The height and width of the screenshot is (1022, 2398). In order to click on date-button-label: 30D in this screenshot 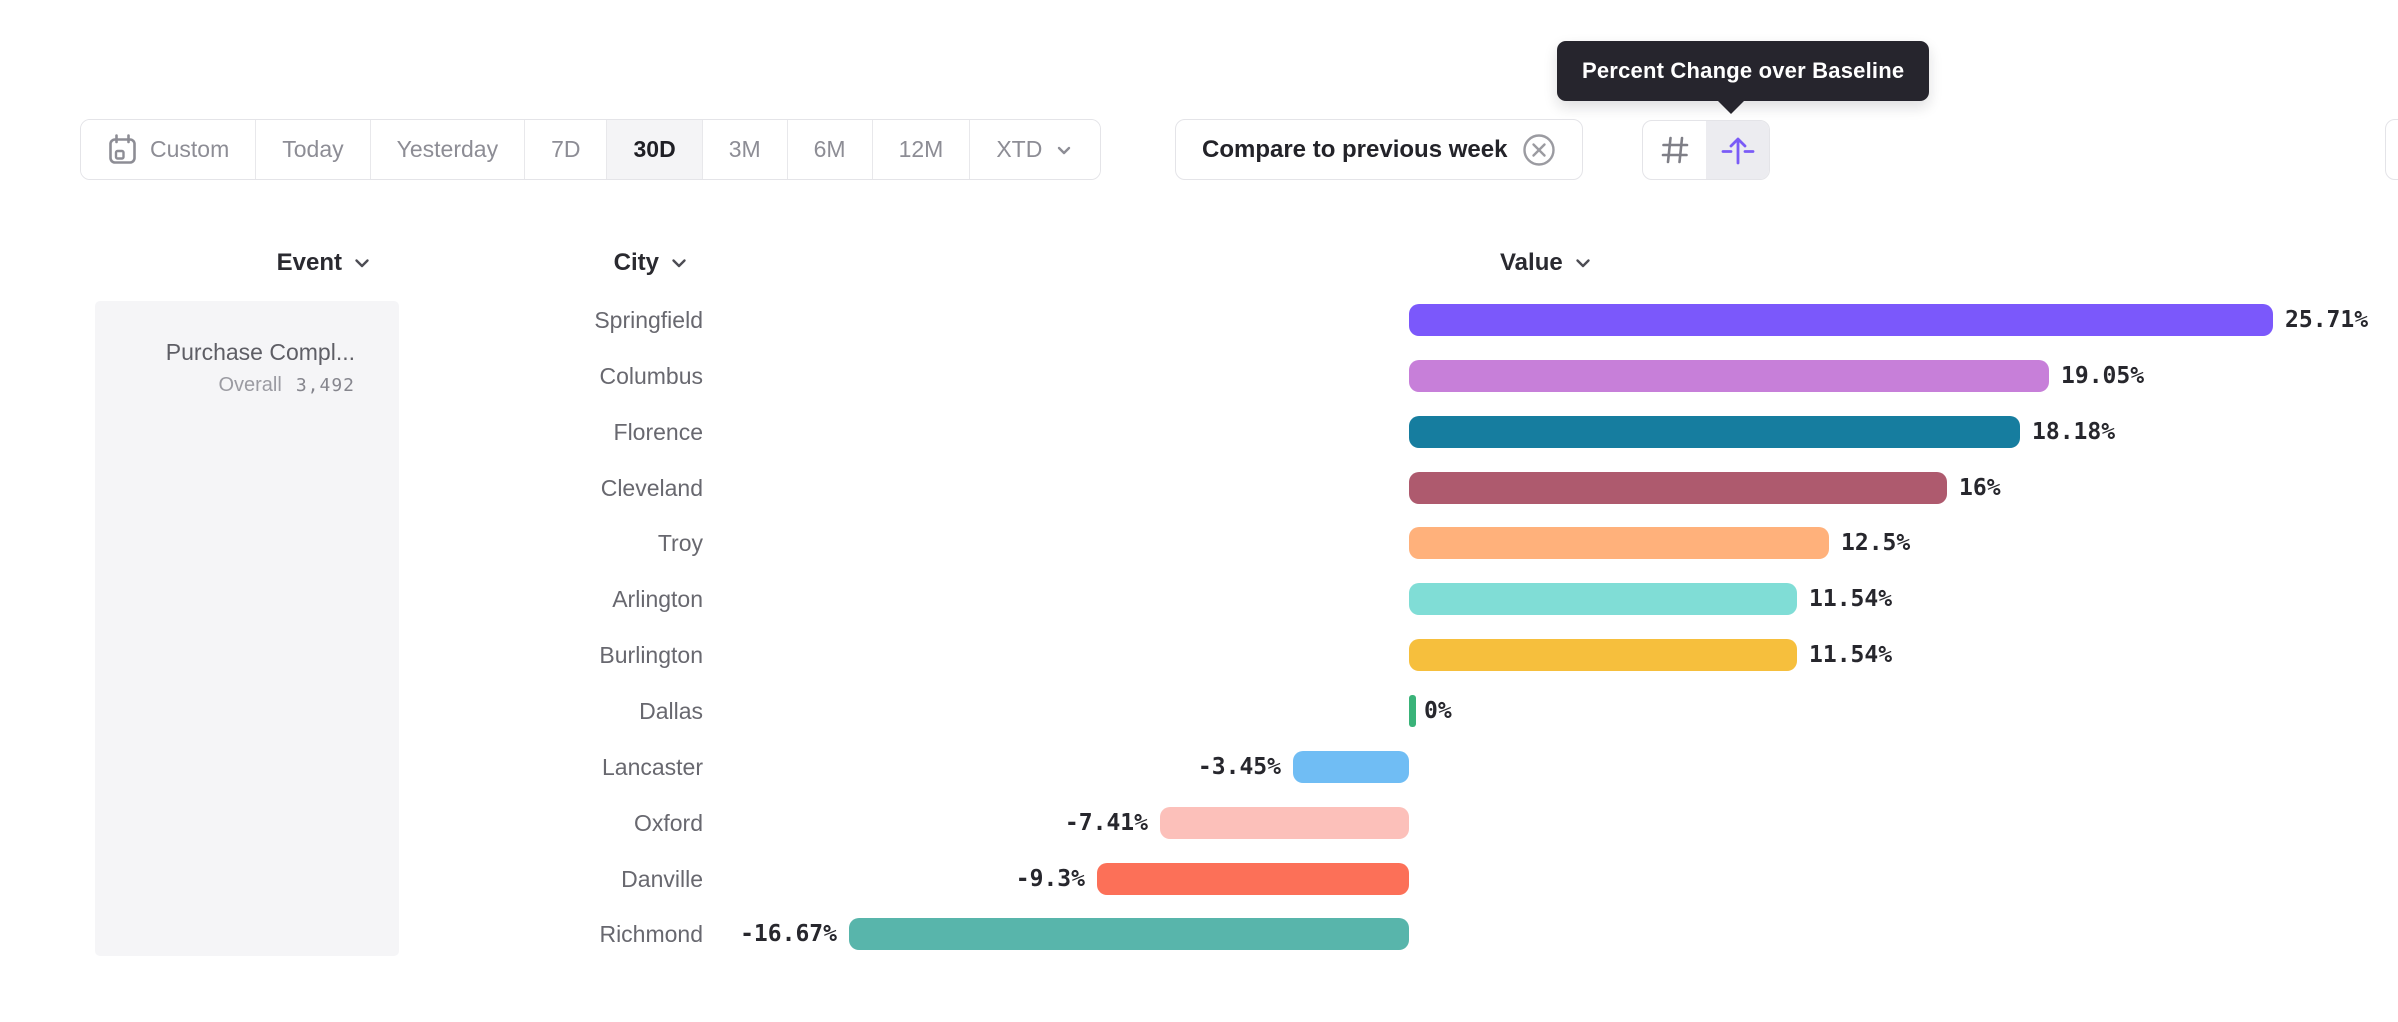, I will do `click(654, 149)`.